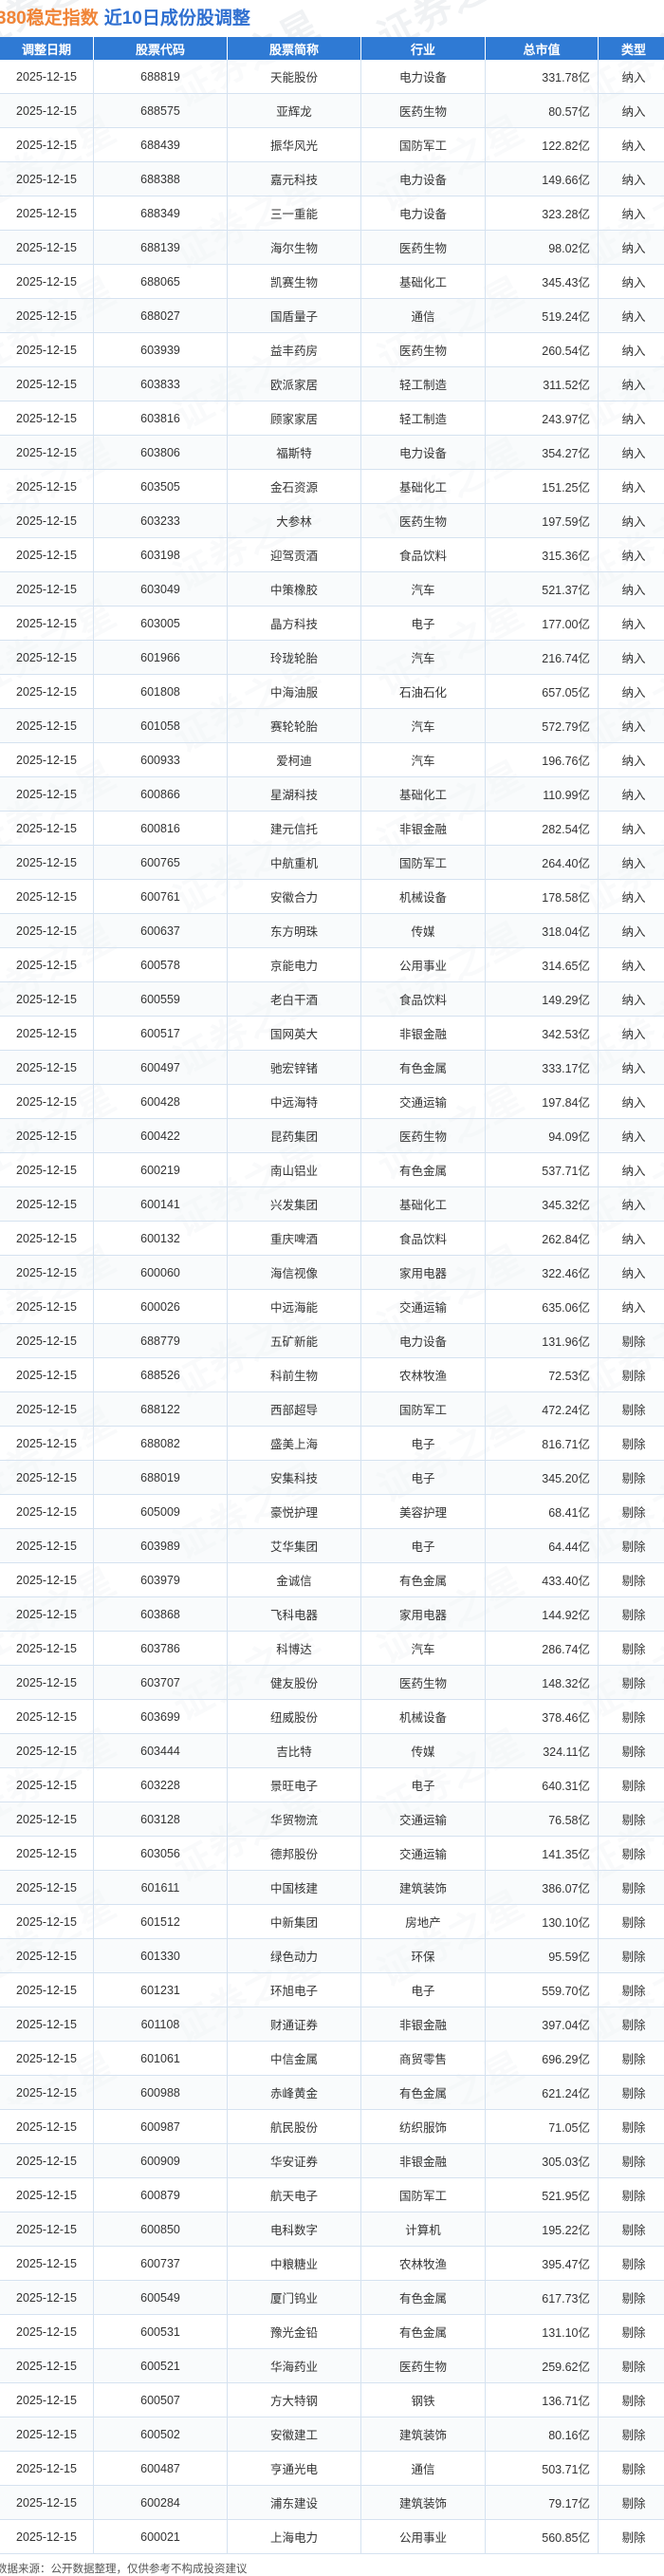 This screenshot has height=2576, width=664. Describe the element at coordinates (423, 213) in the screenshot. I see `cell-industry: 电力设备` at that location.